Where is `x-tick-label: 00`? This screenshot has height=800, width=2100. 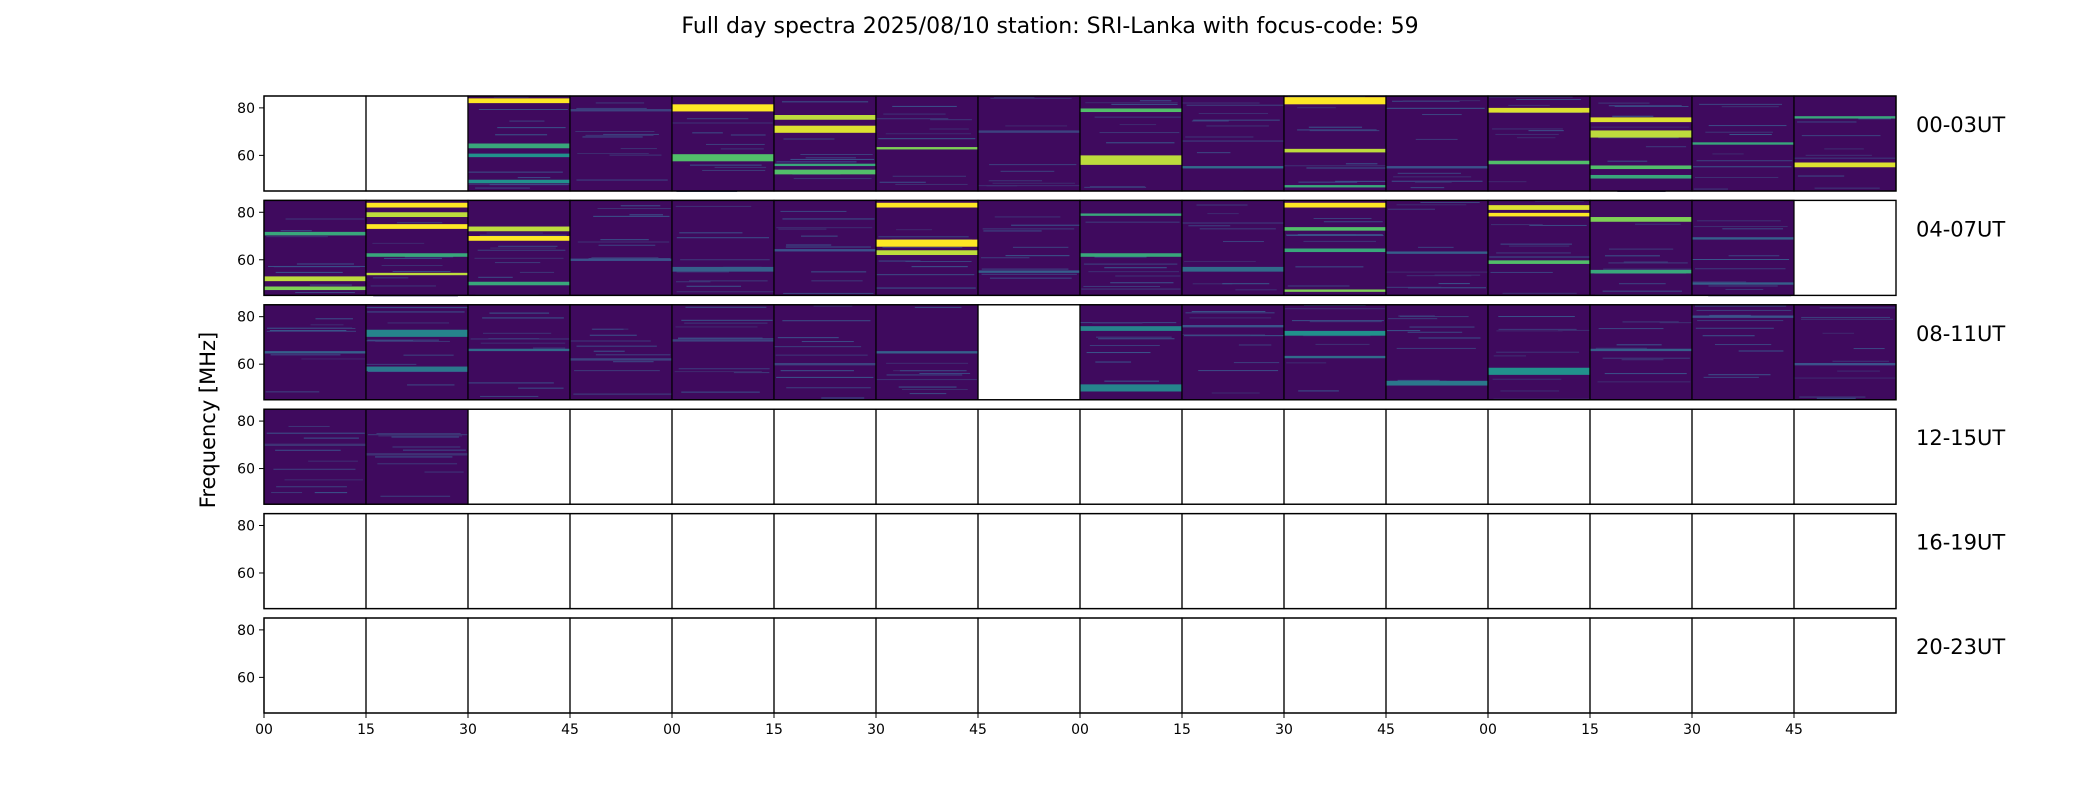 x-tick-label: 00 is located at coordinates (1080, 730).